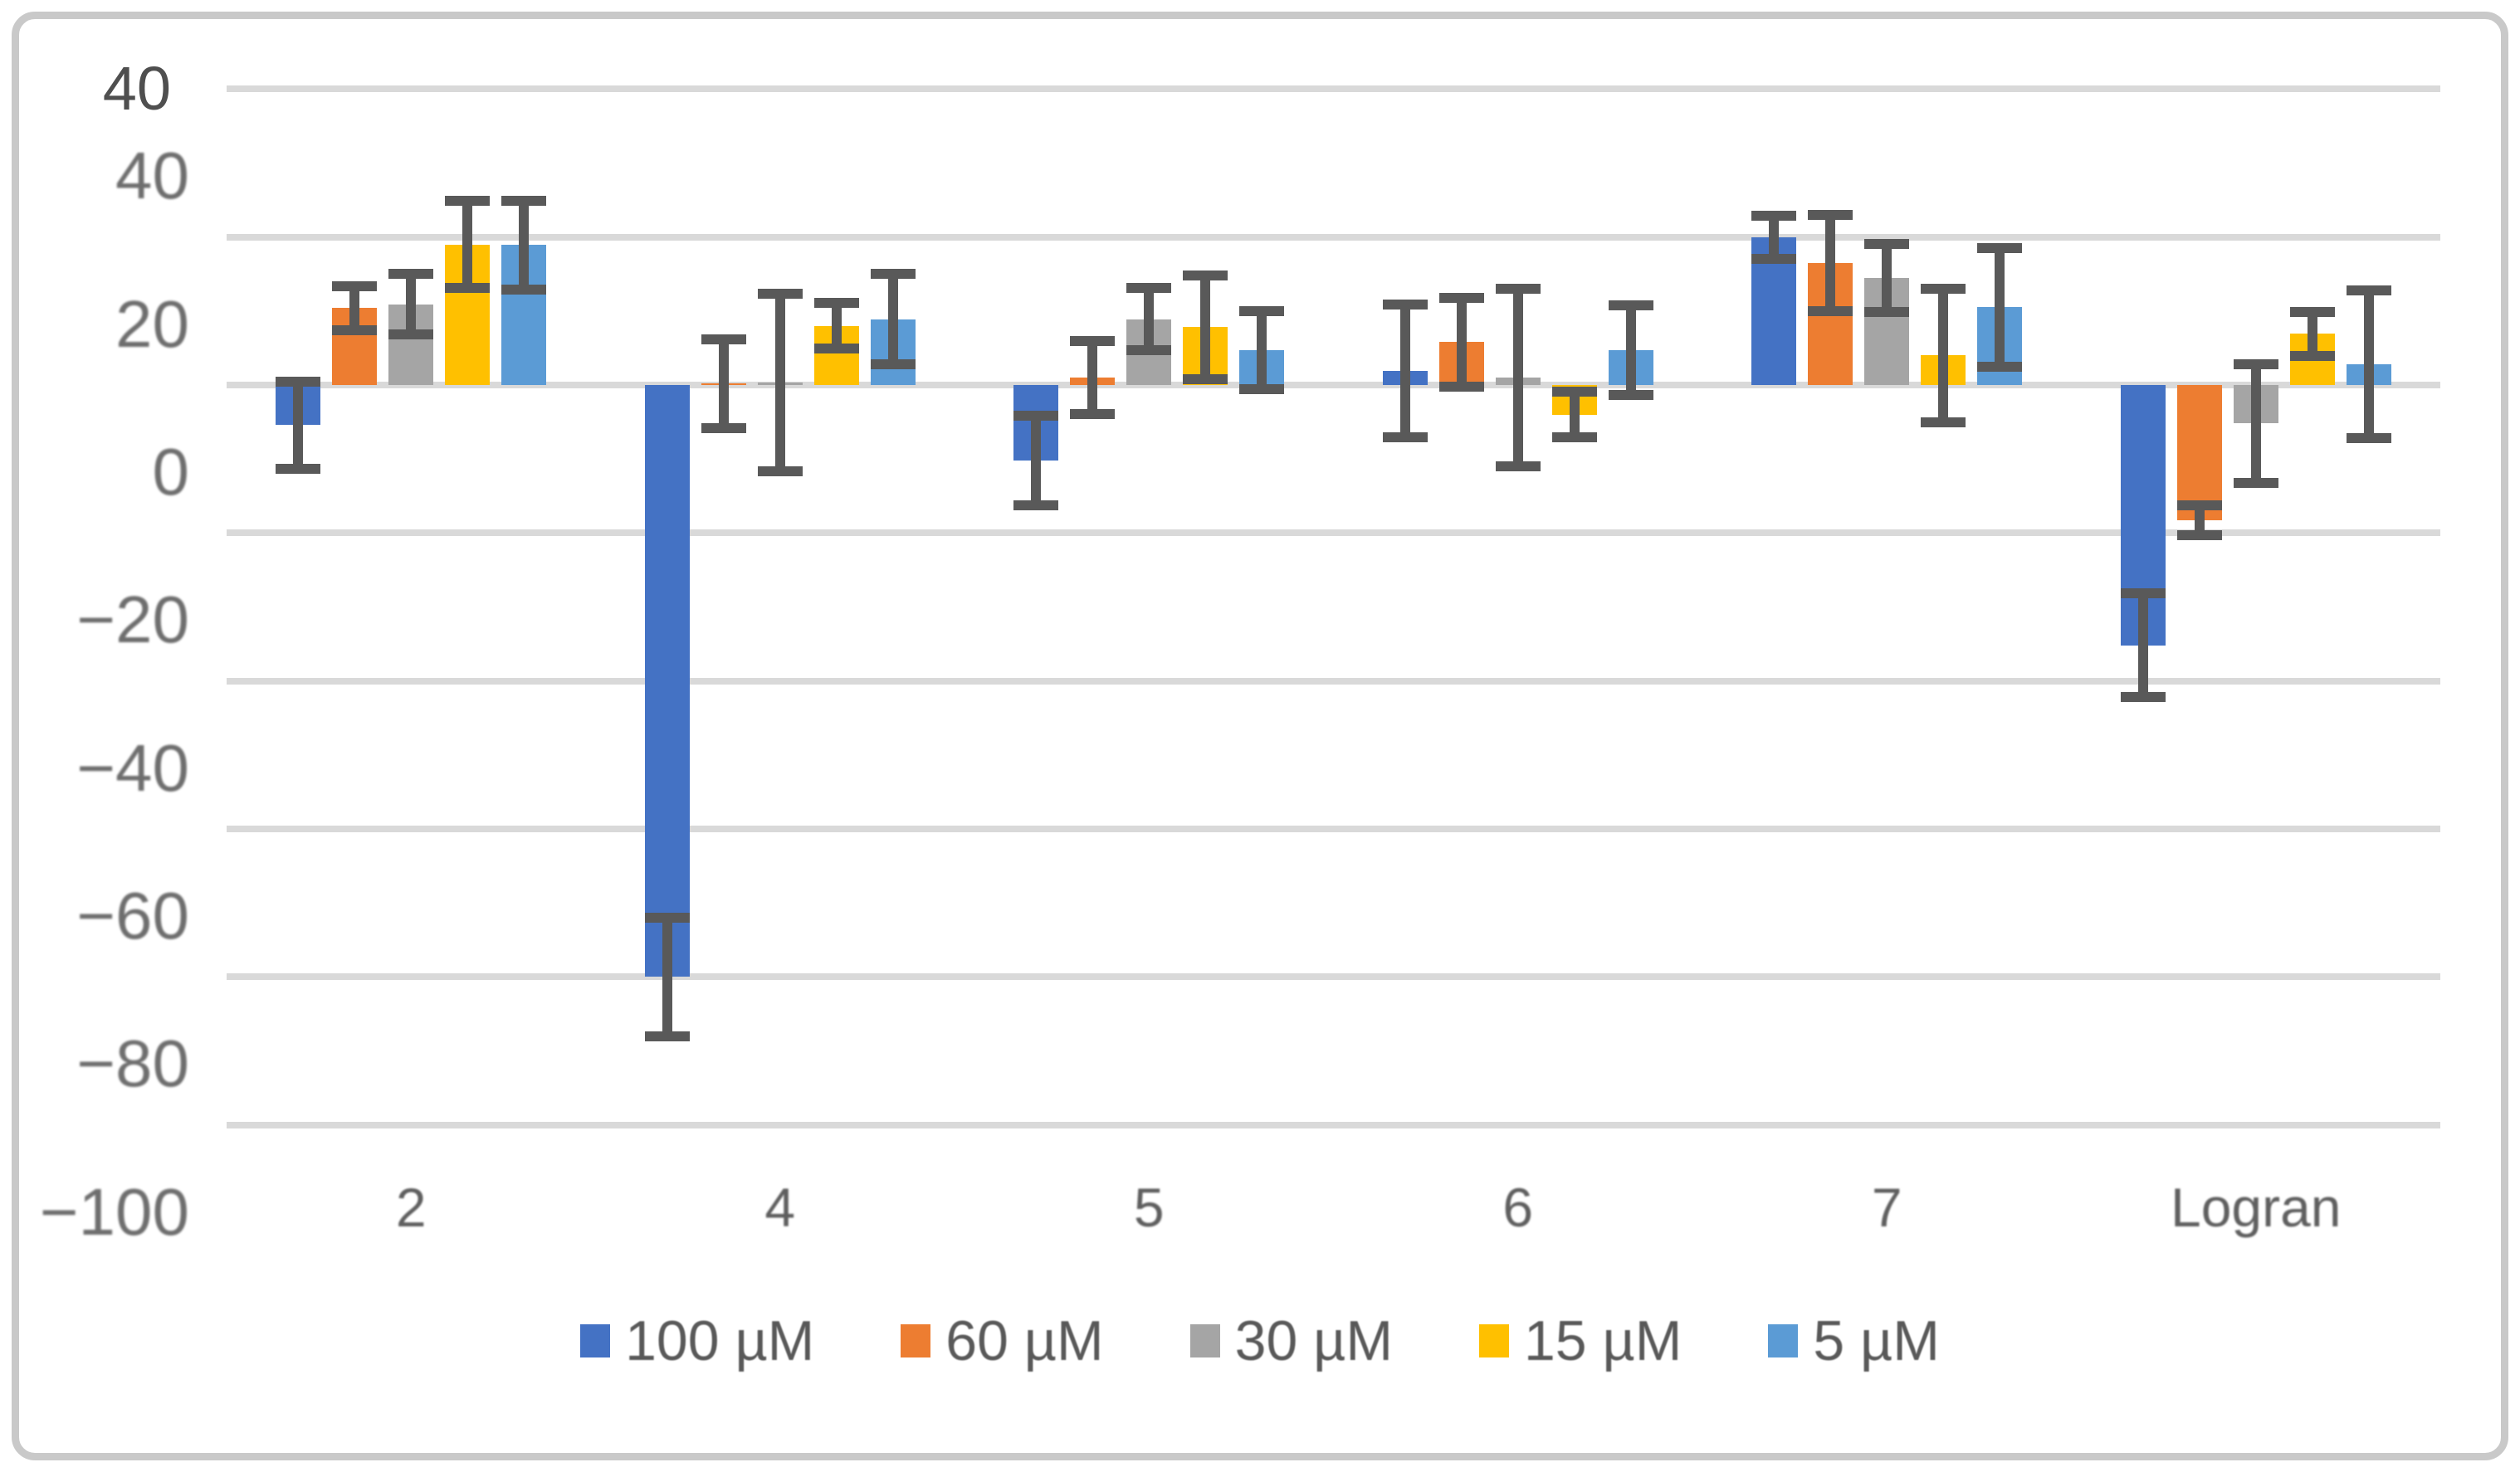  I want to click on legend-label: 30 µM, so click(1313, 1340).